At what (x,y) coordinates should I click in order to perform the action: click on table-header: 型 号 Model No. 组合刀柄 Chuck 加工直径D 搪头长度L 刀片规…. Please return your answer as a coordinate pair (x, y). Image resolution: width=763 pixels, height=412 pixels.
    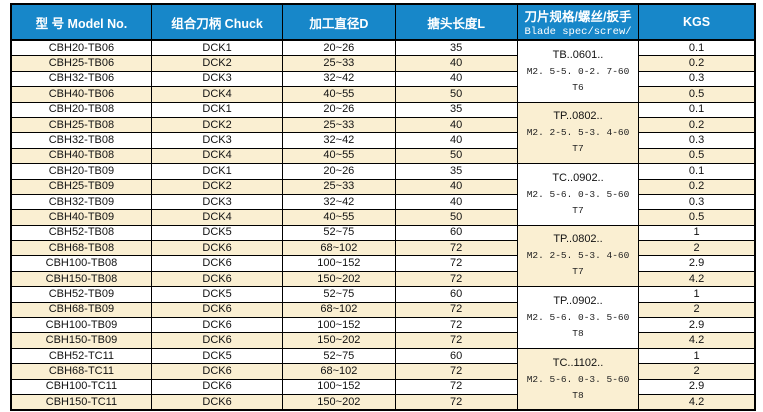
    Looking at the image, I should click on (383, 22).